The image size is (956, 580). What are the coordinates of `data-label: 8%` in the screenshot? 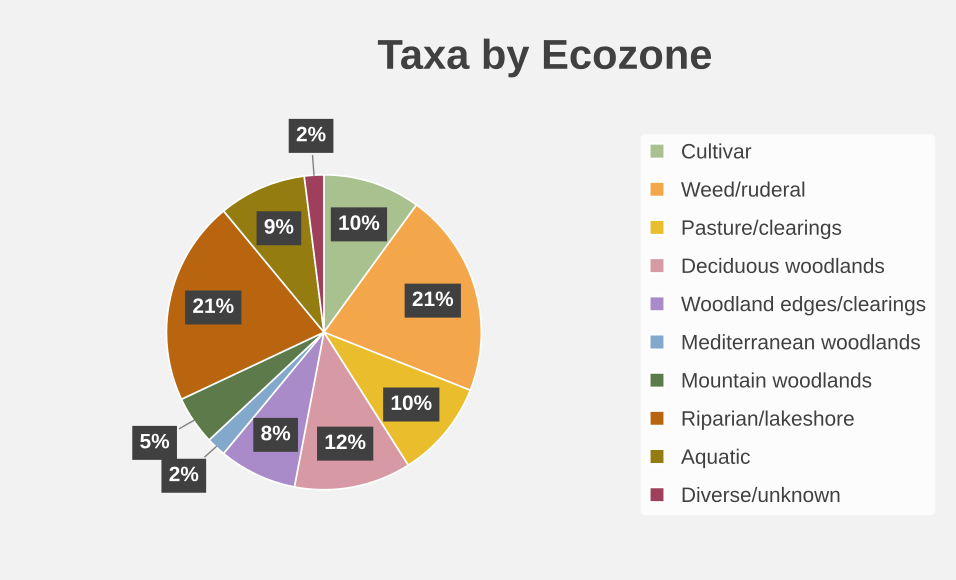 It's located at (275, 433).